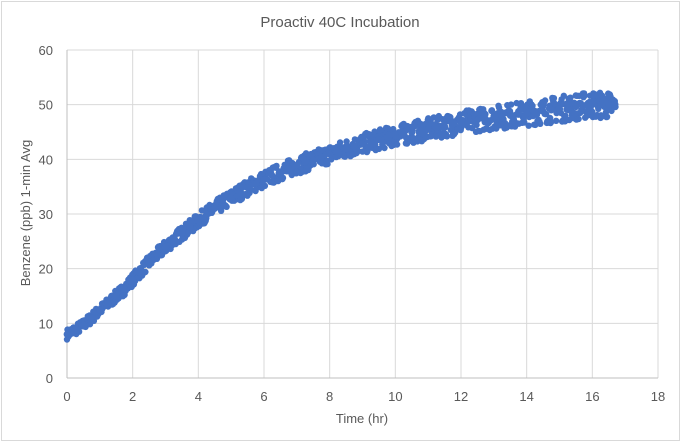  I want to click on x-tick-label: 10, so click(395, 396).